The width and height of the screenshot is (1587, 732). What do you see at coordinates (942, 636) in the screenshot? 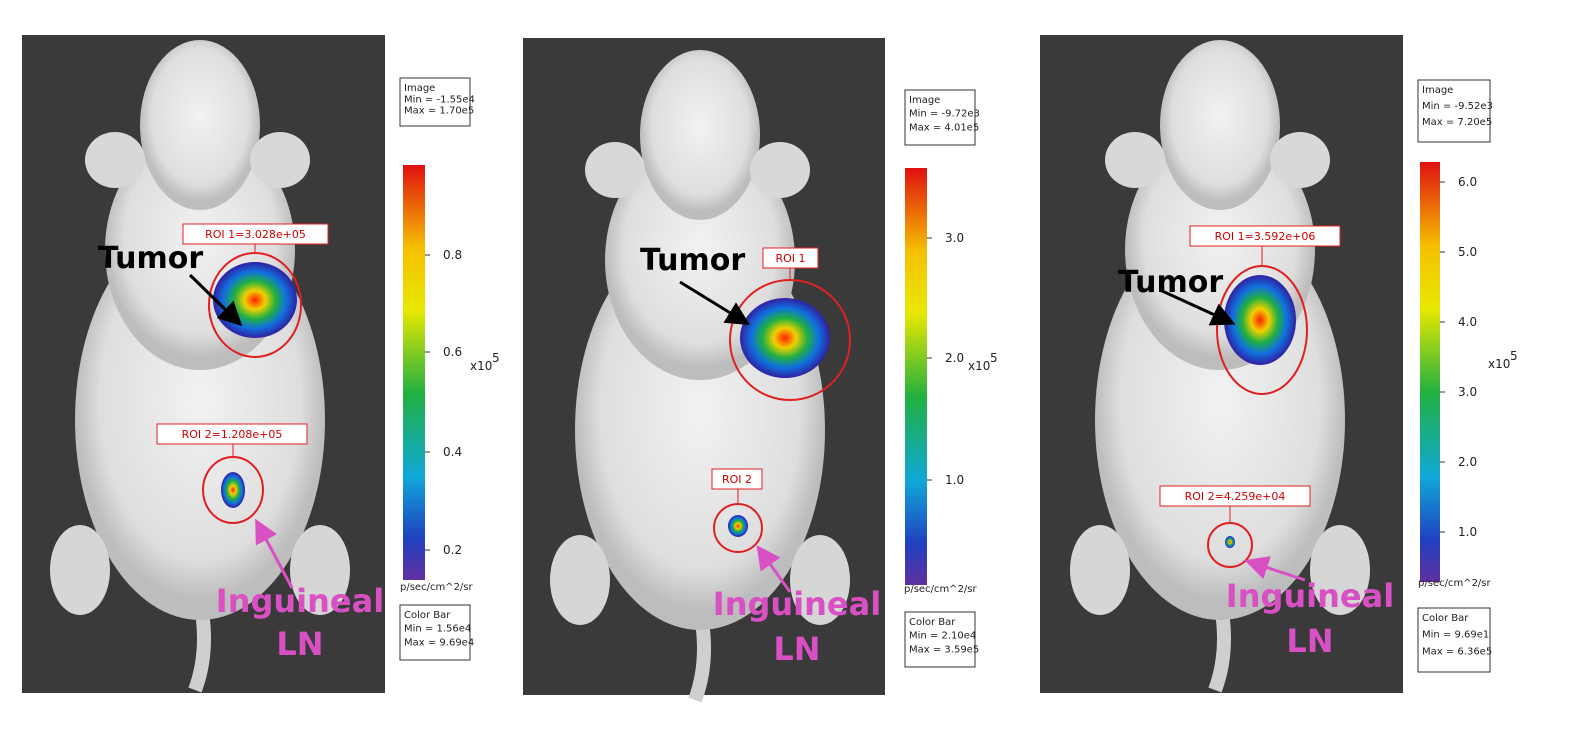
I see `colorbar-info-min: Min = 2.10e4` at bounding box center [942, 636].